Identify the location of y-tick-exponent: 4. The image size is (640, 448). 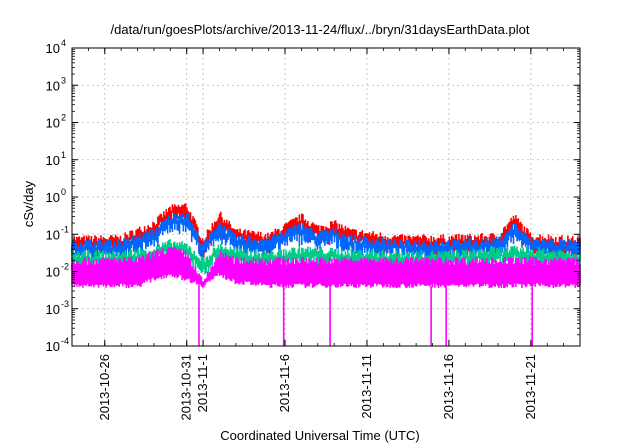
(63, 43).